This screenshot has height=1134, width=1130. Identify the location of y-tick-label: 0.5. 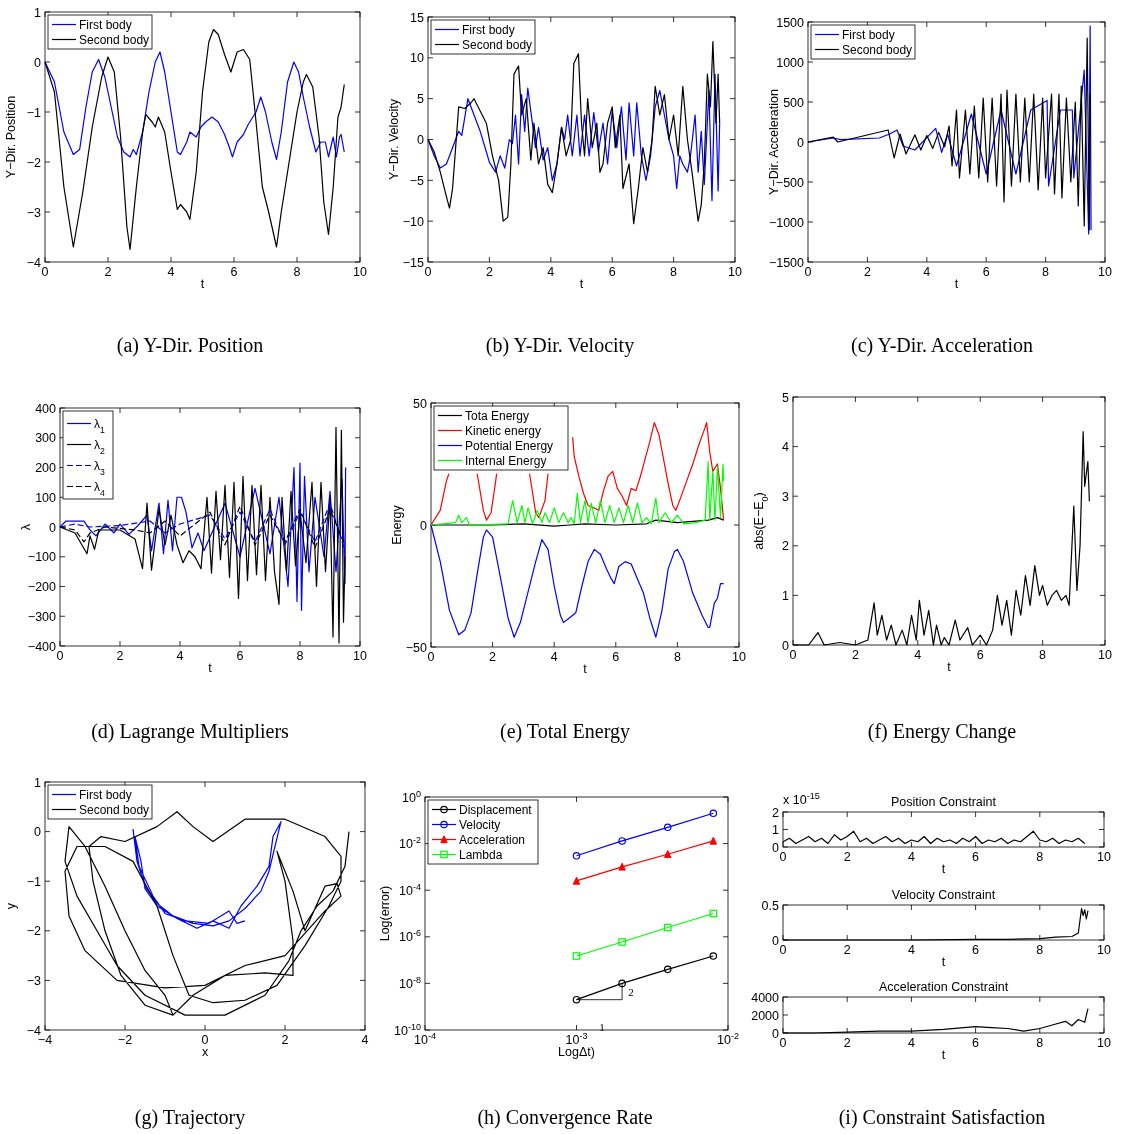
(770, 905).